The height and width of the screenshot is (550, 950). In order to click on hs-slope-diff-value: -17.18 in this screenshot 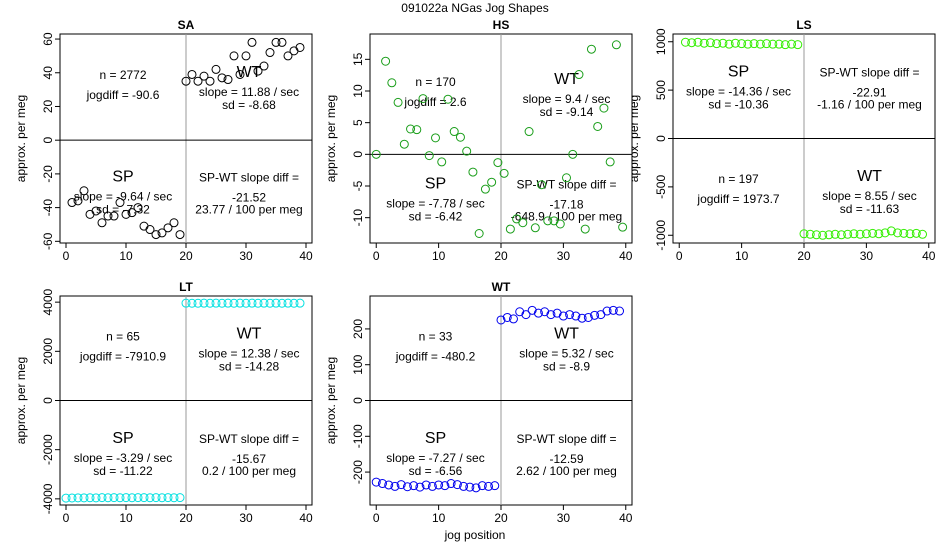, I will do `click(566, 205)`.